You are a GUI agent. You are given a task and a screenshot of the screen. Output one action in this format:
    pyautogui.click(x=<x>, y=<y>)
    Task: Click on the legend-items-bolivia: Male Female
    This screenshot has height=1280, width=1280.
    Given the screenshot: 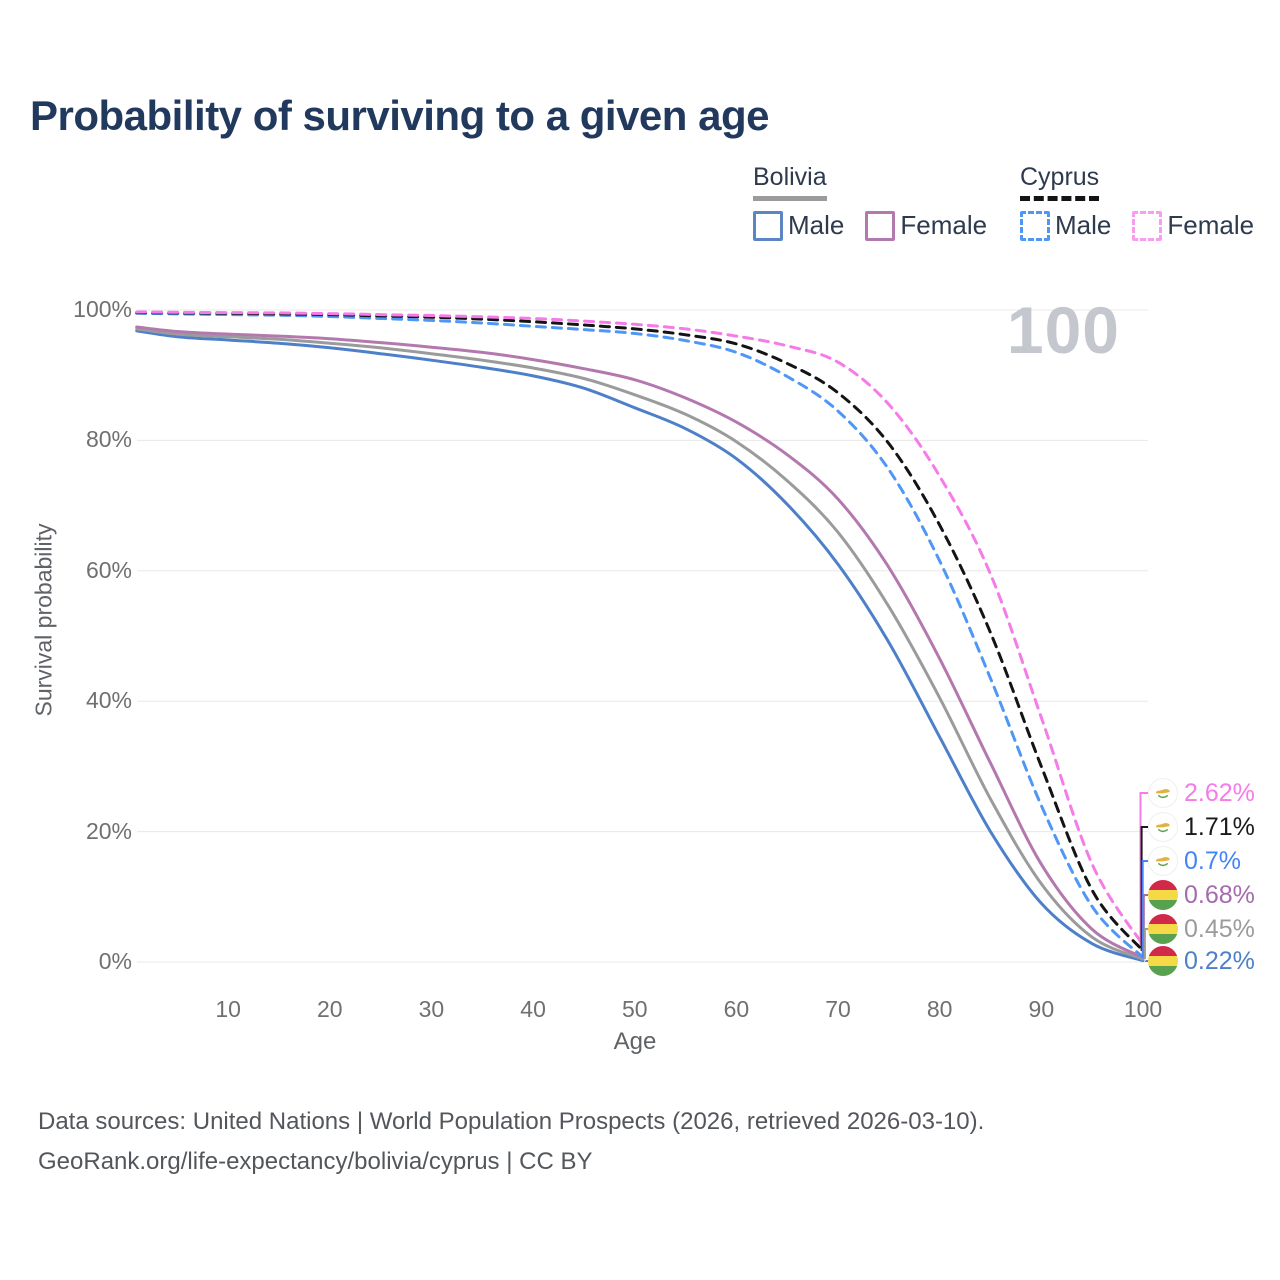 What is the action you would take?
    pyautogui.click(x=870, y=225)
    